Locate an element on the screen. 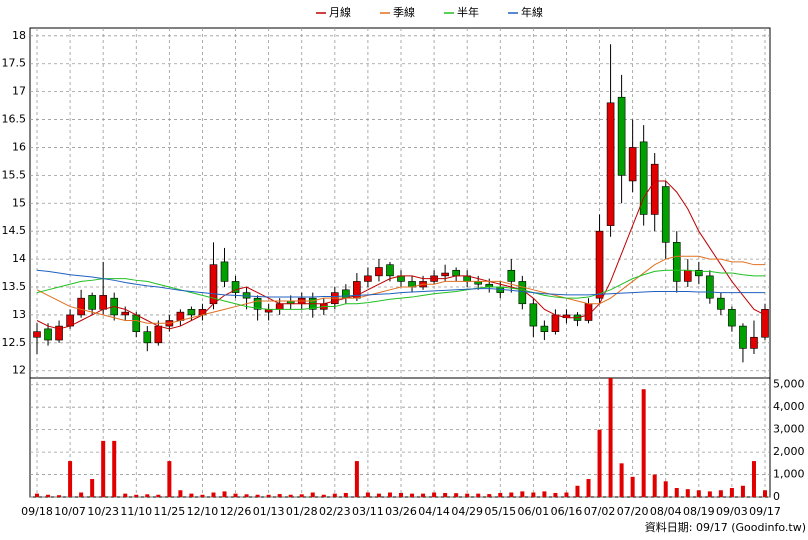 The height and width of the screenshot is (540, 808). x-tick-label: 04/29 is located at coordinates (467, 511).